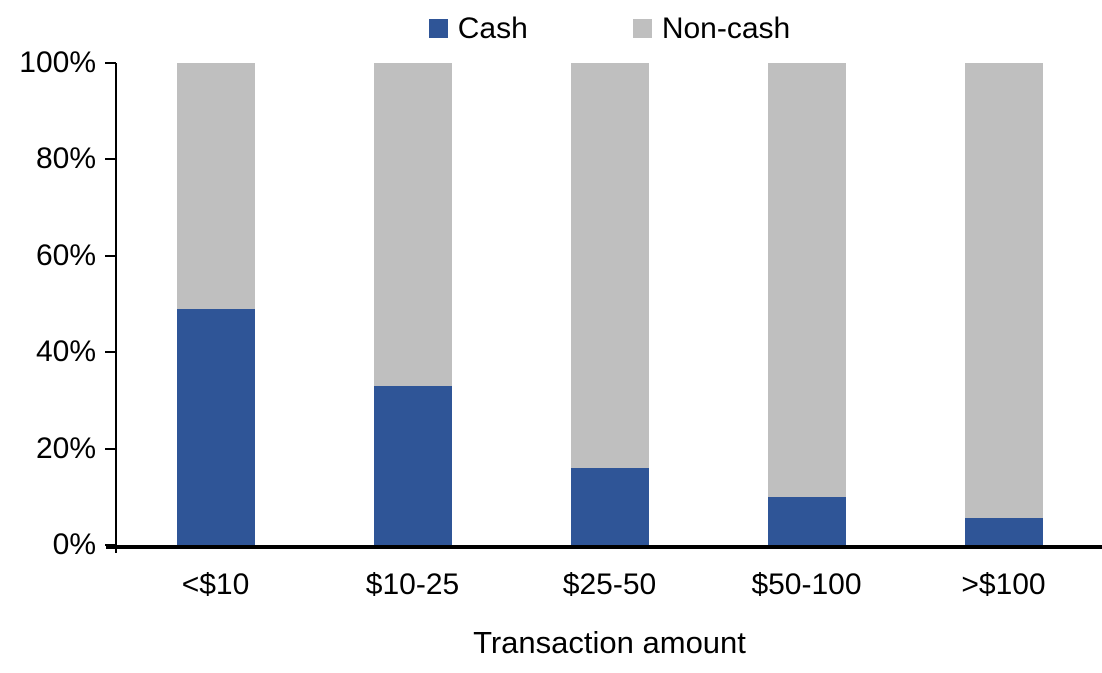  I want to click on y-tick-label: 20%, so click(65, 448).